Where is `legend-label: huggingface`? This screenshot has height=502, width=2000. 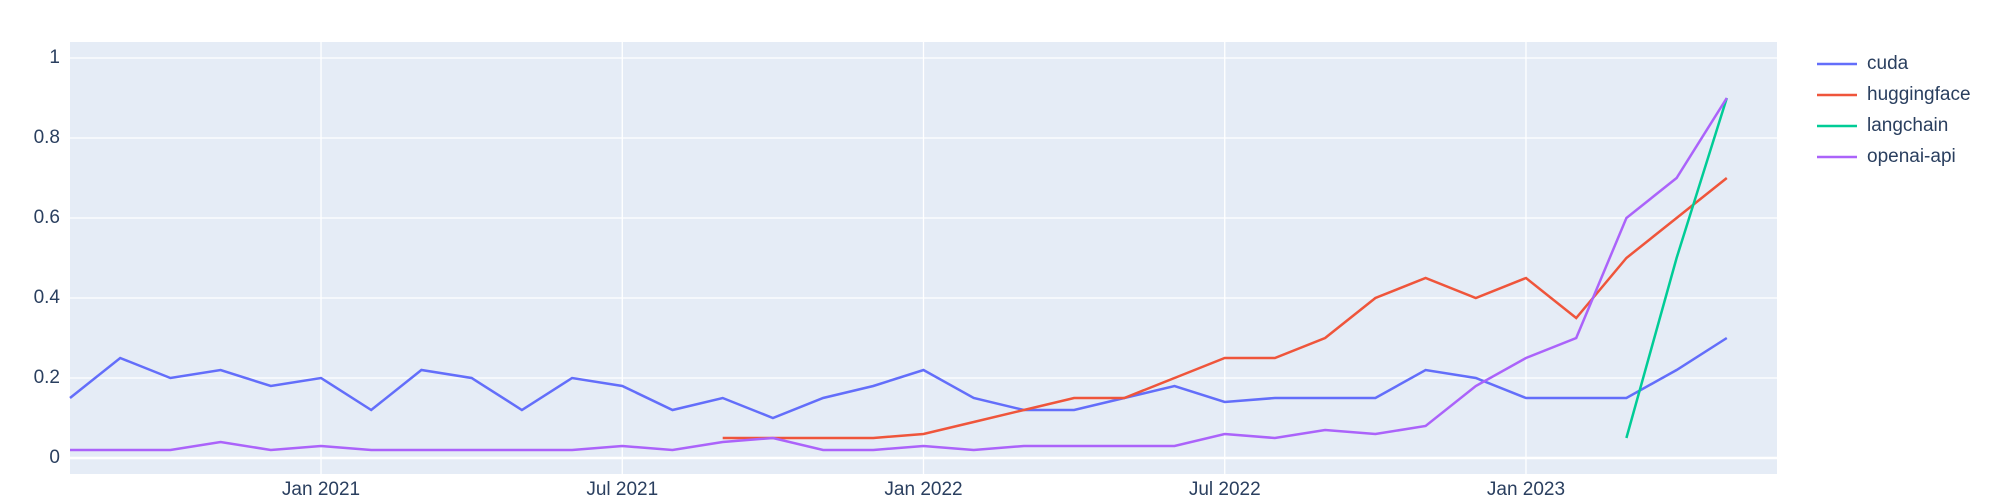 legend-label: huggingface is located at coordinates (1919, 94).